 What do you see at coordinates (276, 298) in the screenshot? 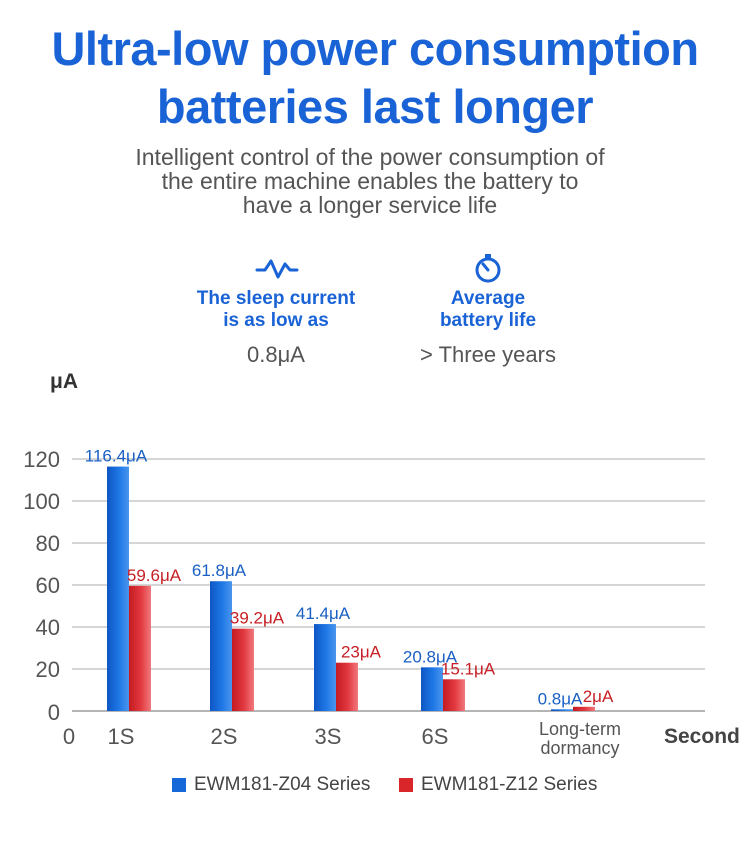
I see `feature-label-line-1: The sleep current` at bounding box center [276, 298].